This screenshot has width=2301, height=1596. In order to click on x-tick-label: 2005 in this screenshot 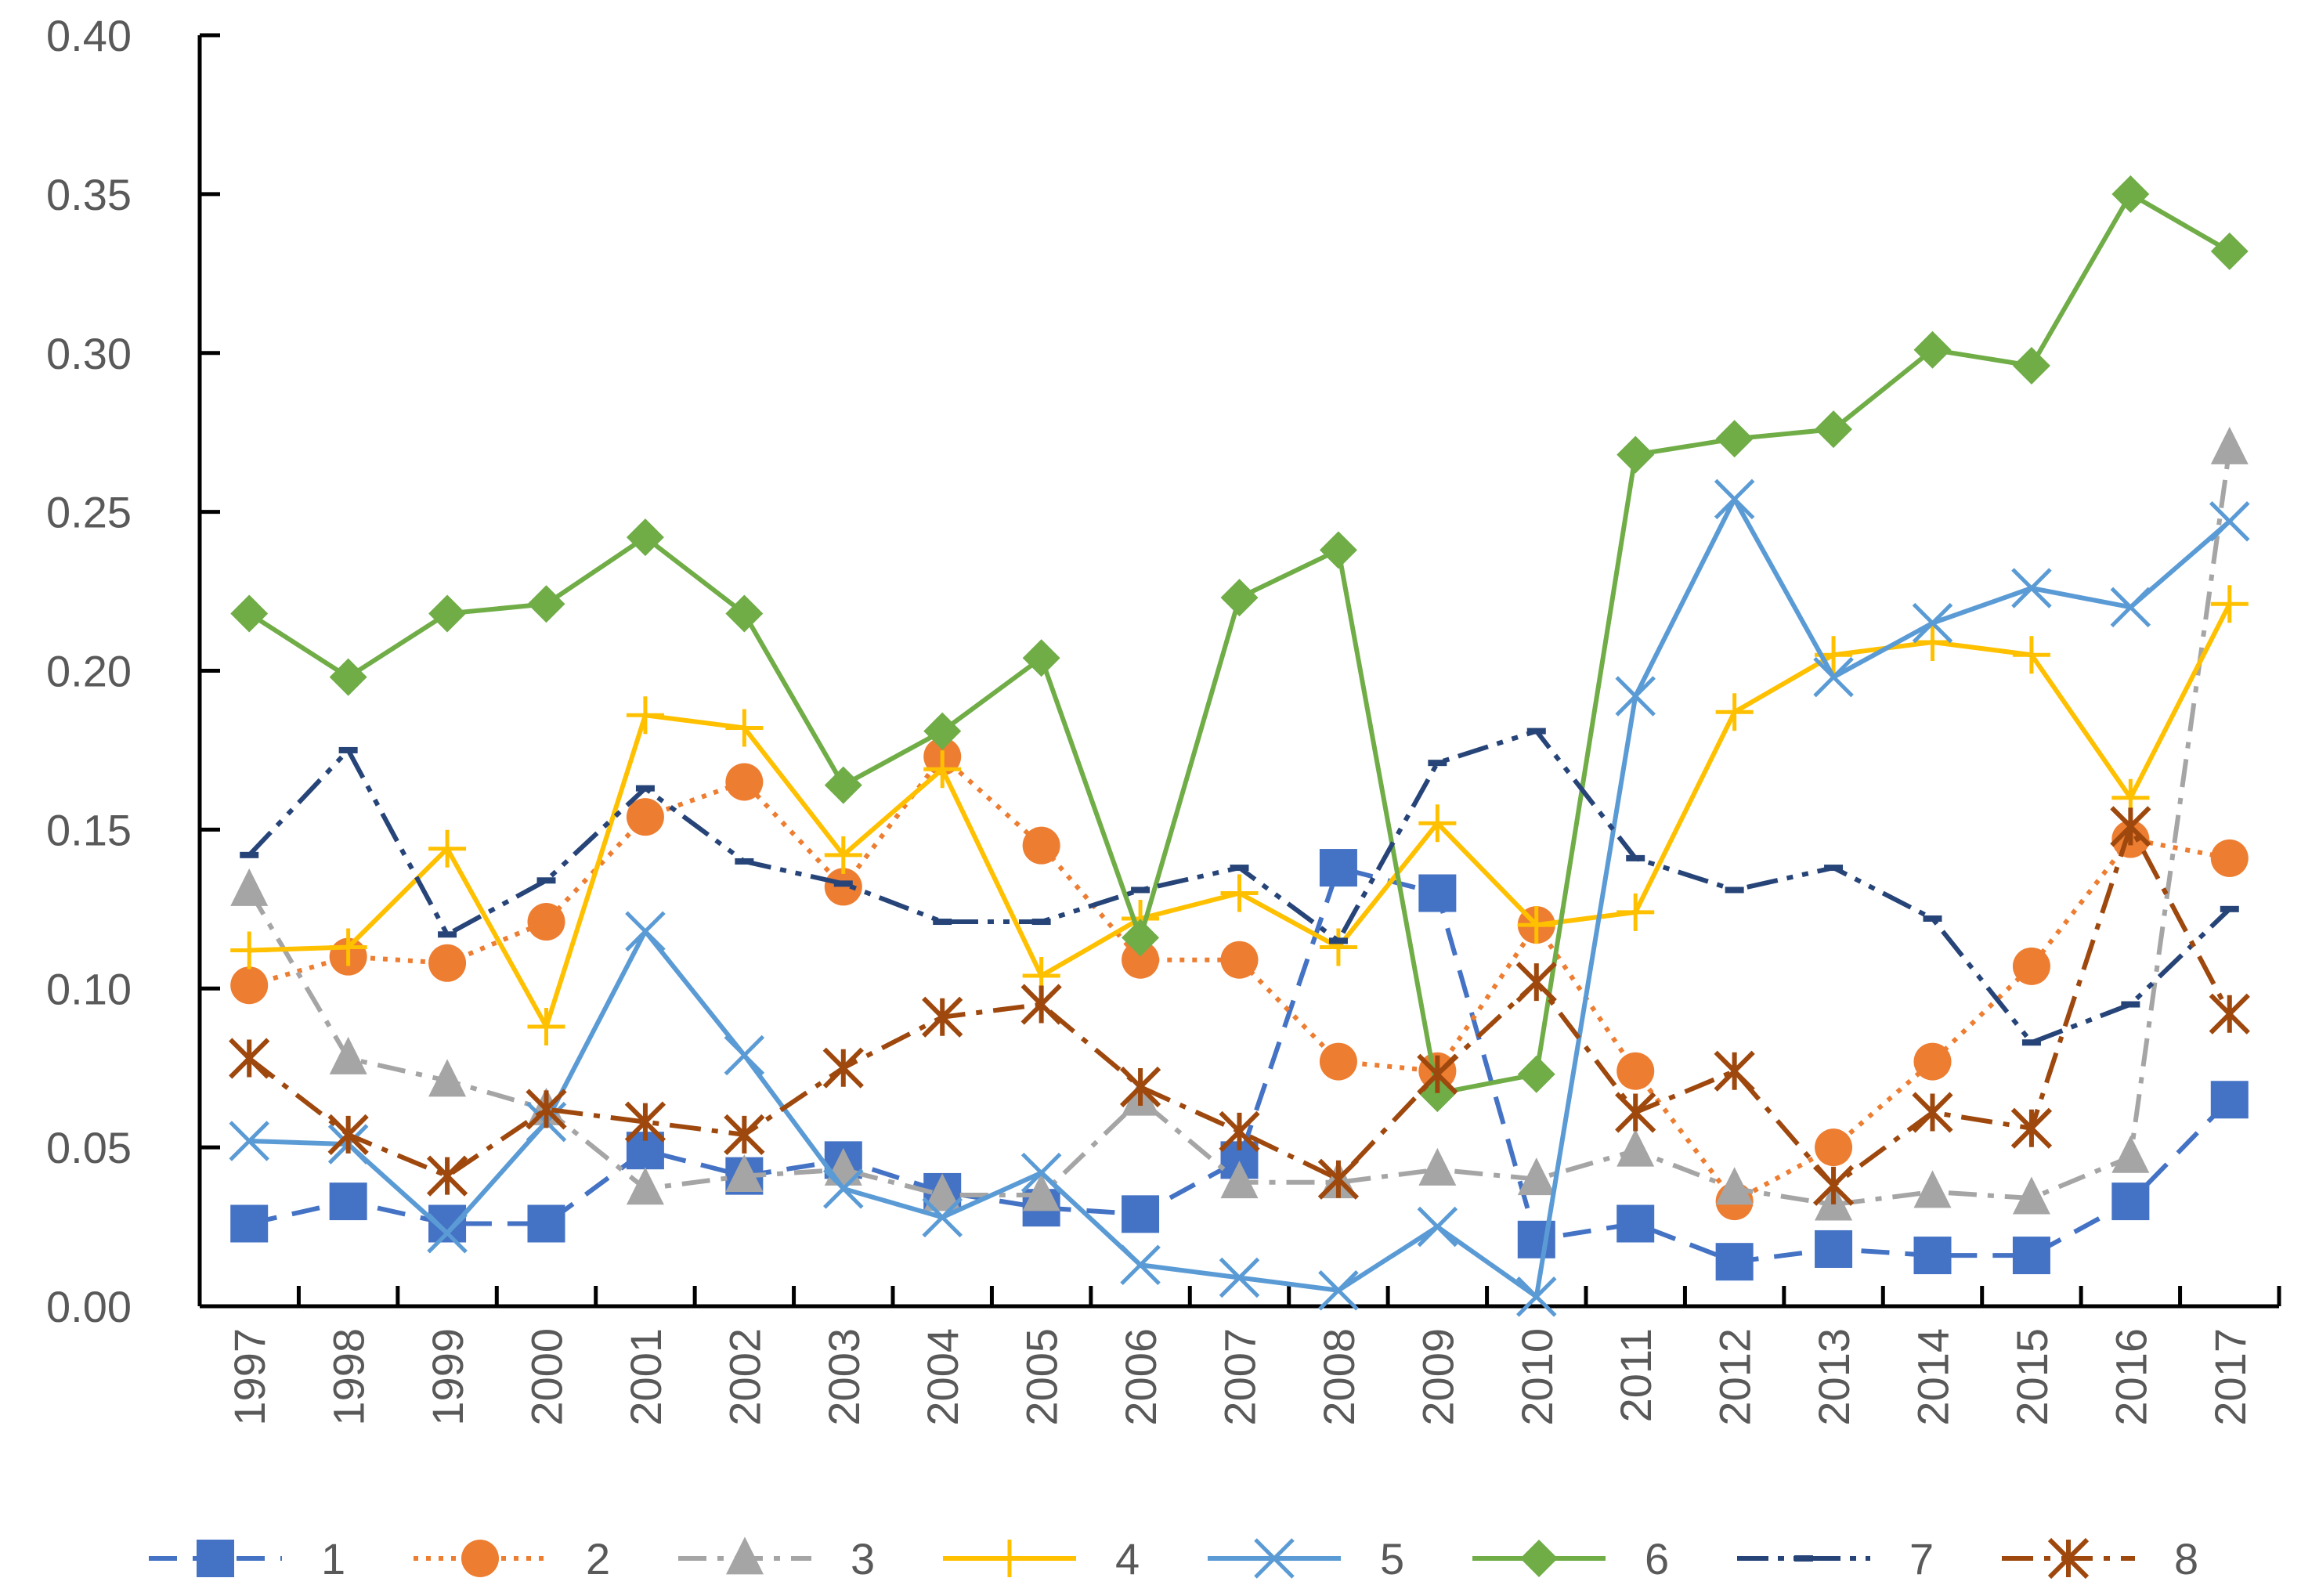, I will do `click(1042, 1377)`.